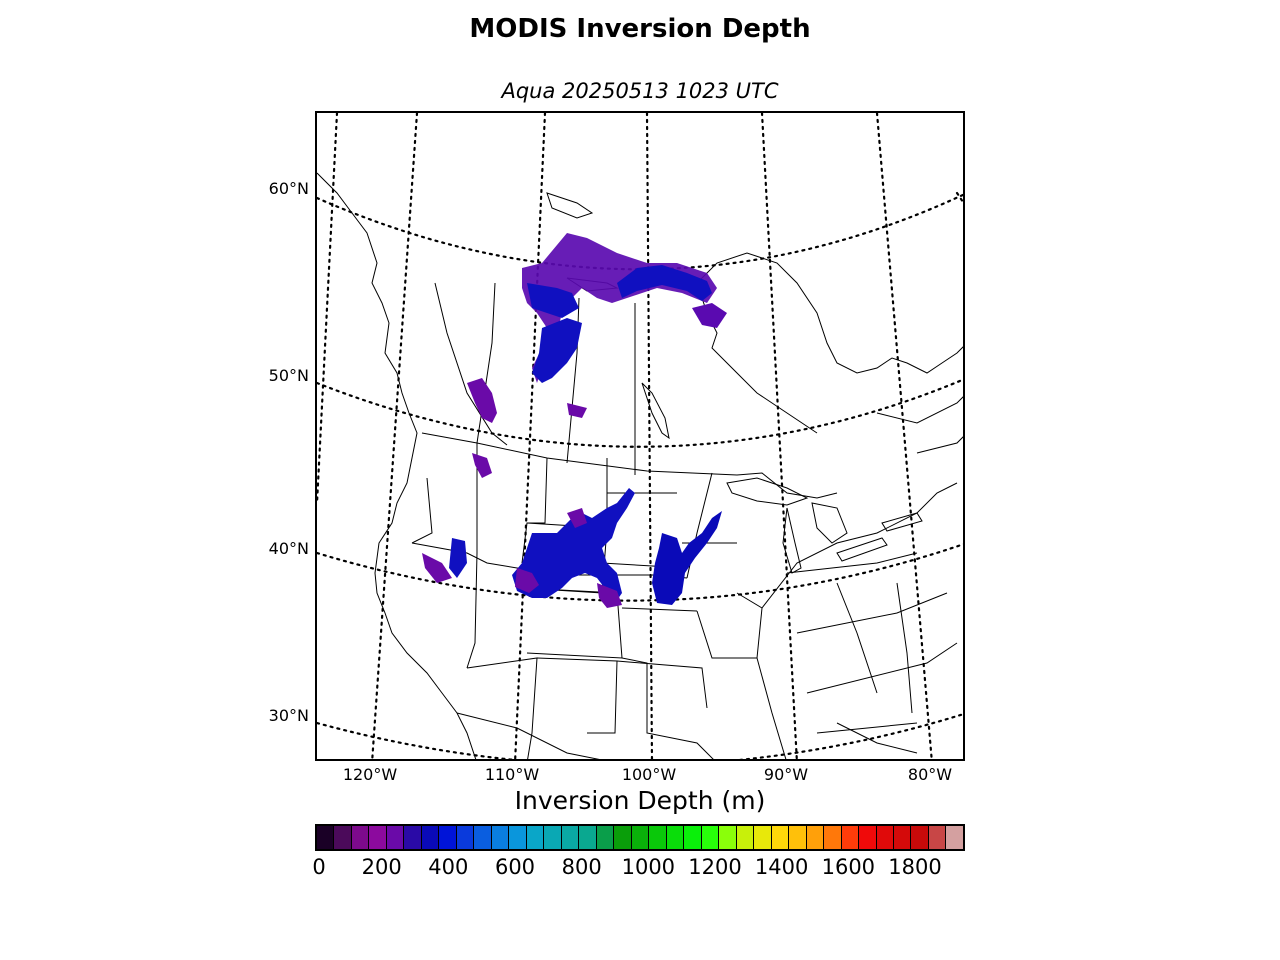 This screenshot has width=1280, height=960. I want to click on quebec-coast, so click(919, 425).